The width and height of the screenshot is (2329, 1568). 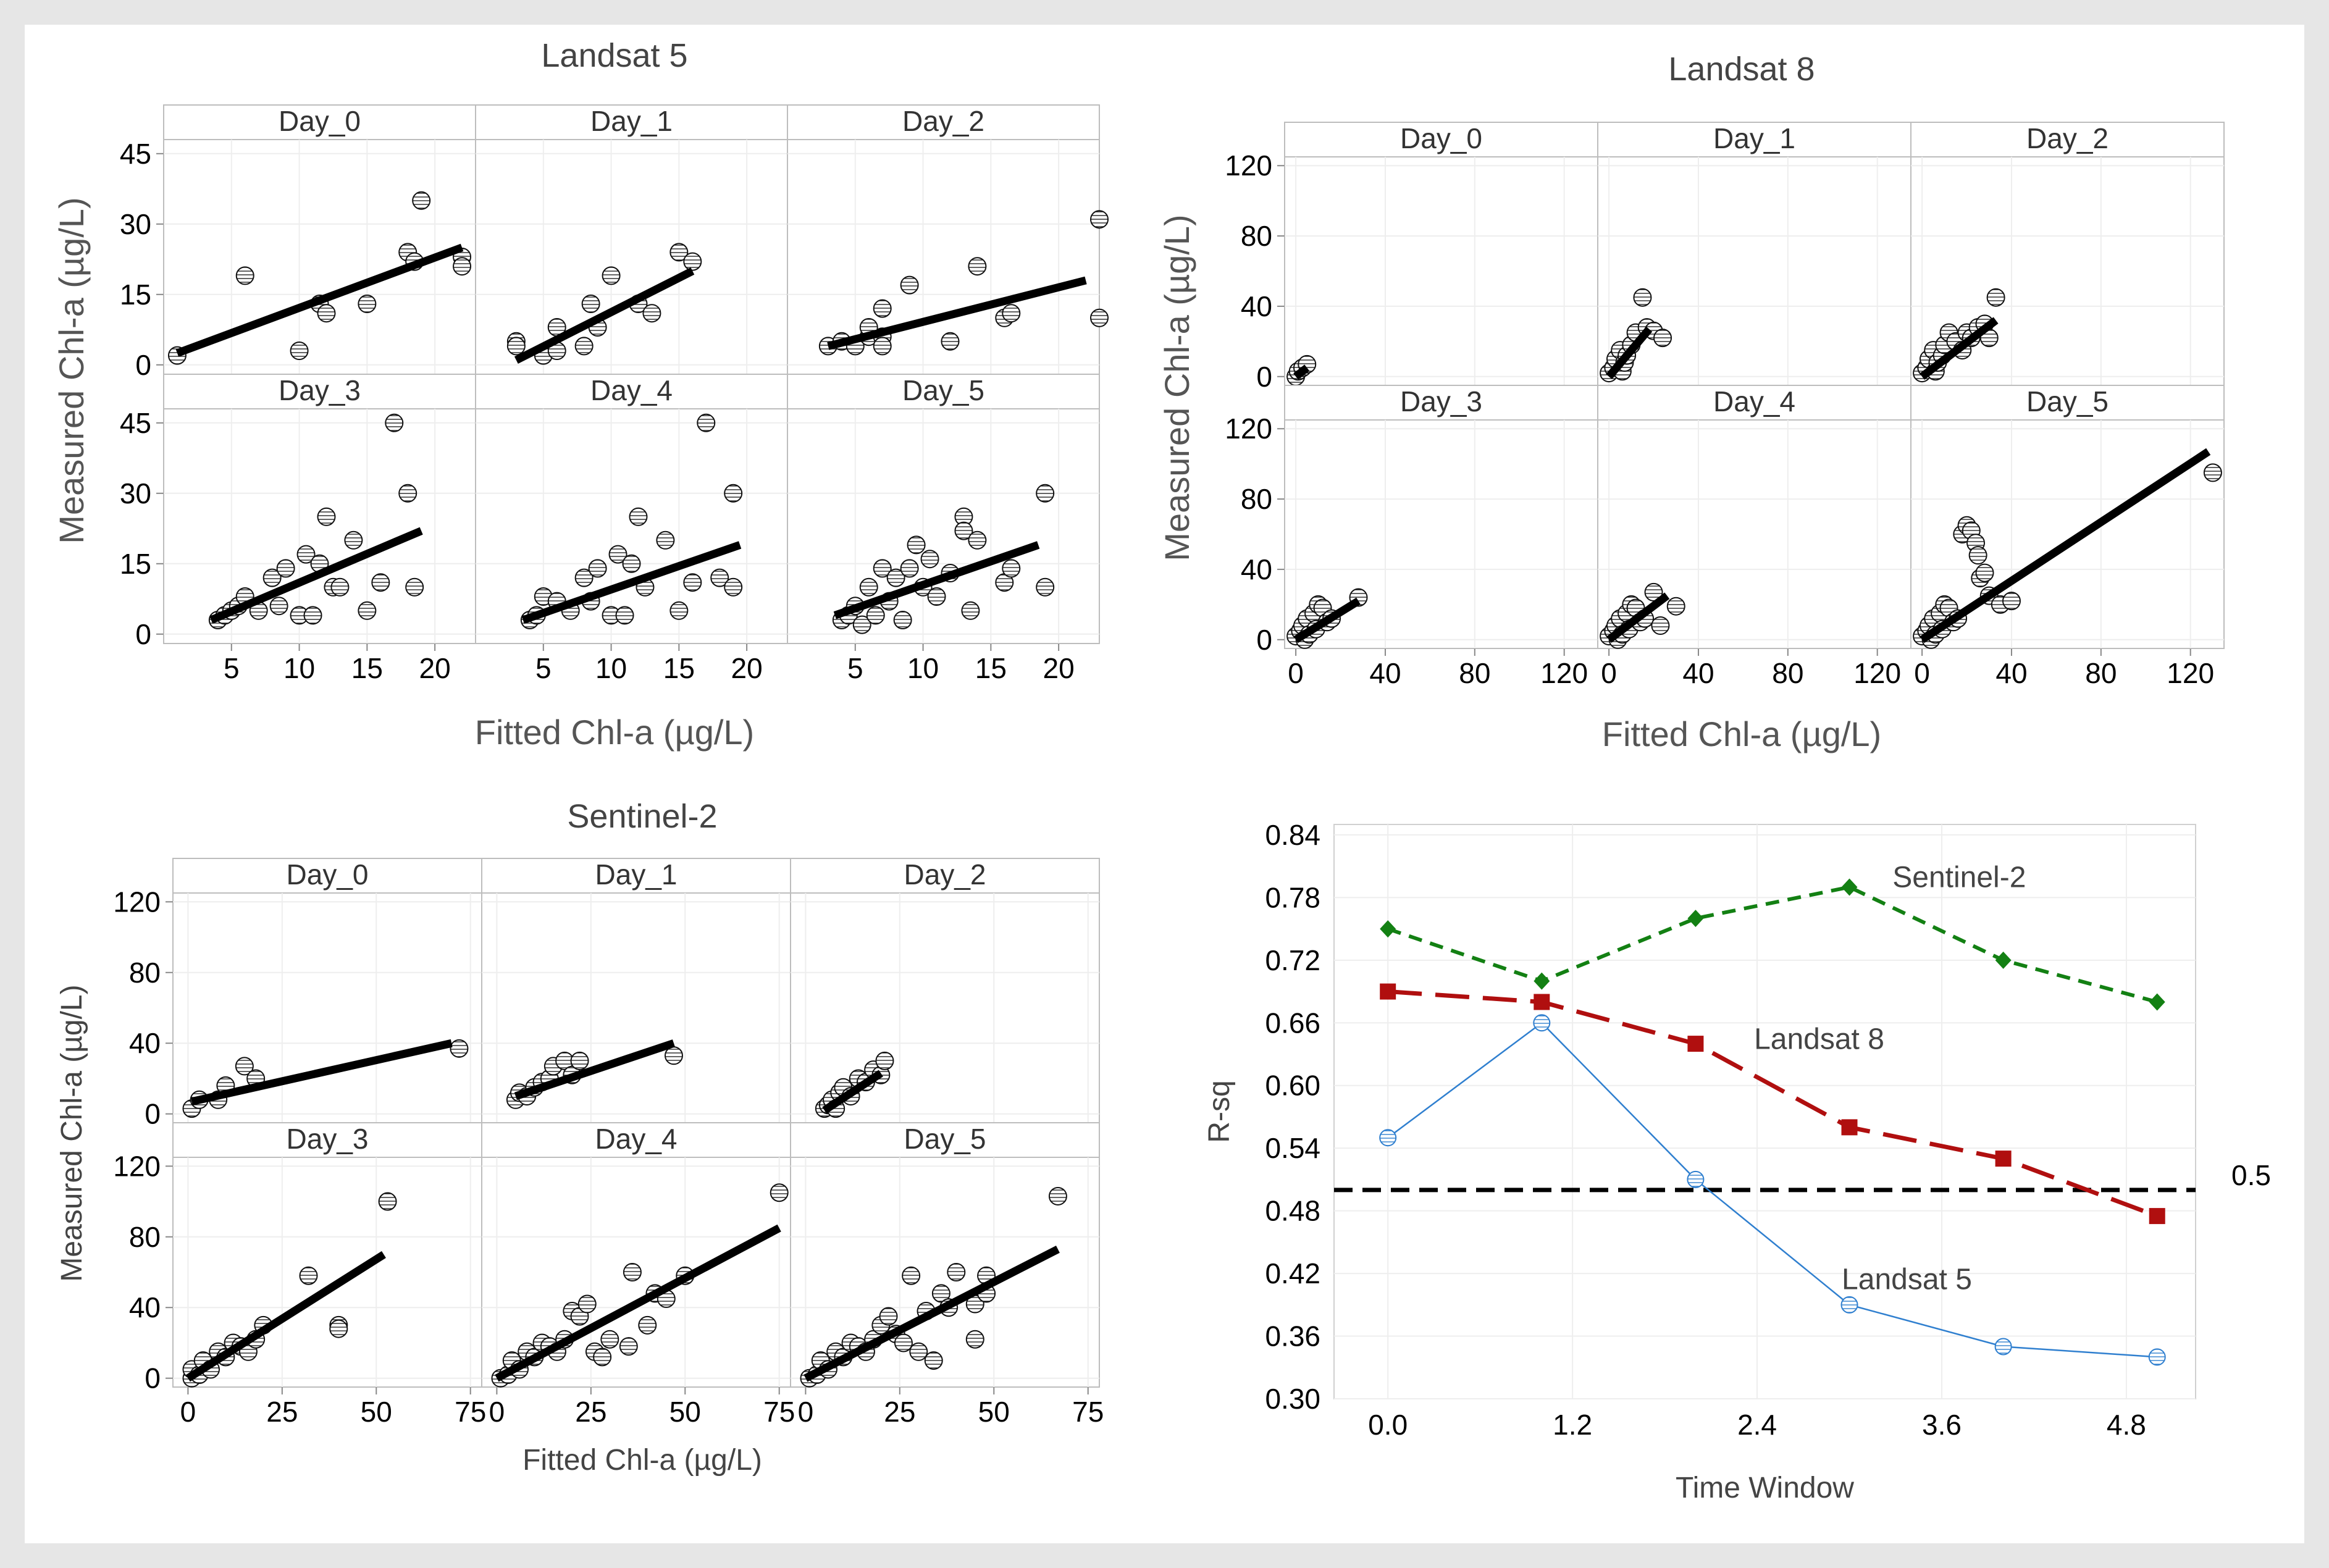 I want to click on y-tick-label: 30, so click(x=135, y=493).